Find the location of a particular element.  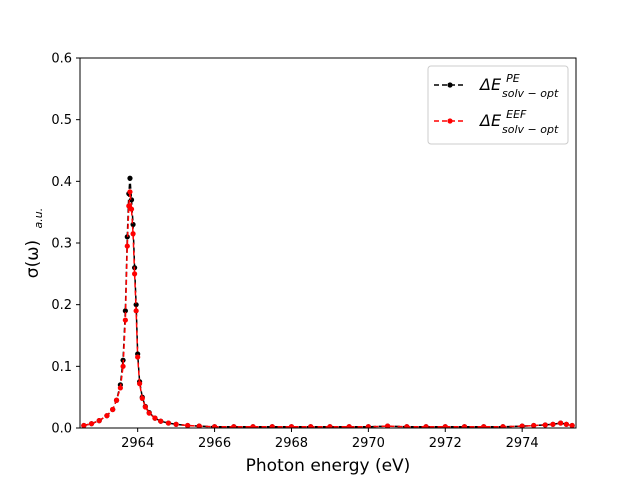

y-tick-label: 0.6 is located at coordinates (61, 59).